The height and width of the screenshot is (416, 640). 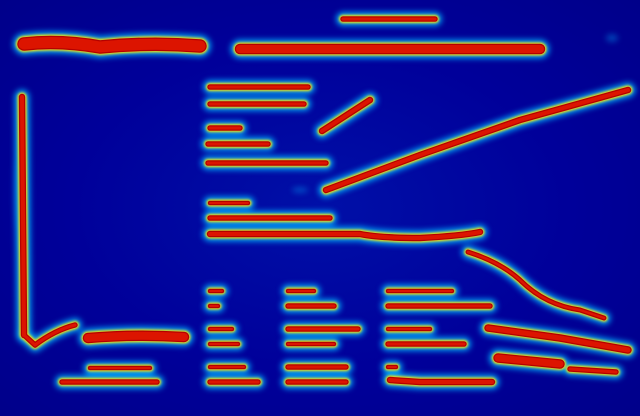 What do you see at coordinates (346, 115) in the screenshot?
I see `heat-diagonal-short-core` at bounding box center [346, 115].